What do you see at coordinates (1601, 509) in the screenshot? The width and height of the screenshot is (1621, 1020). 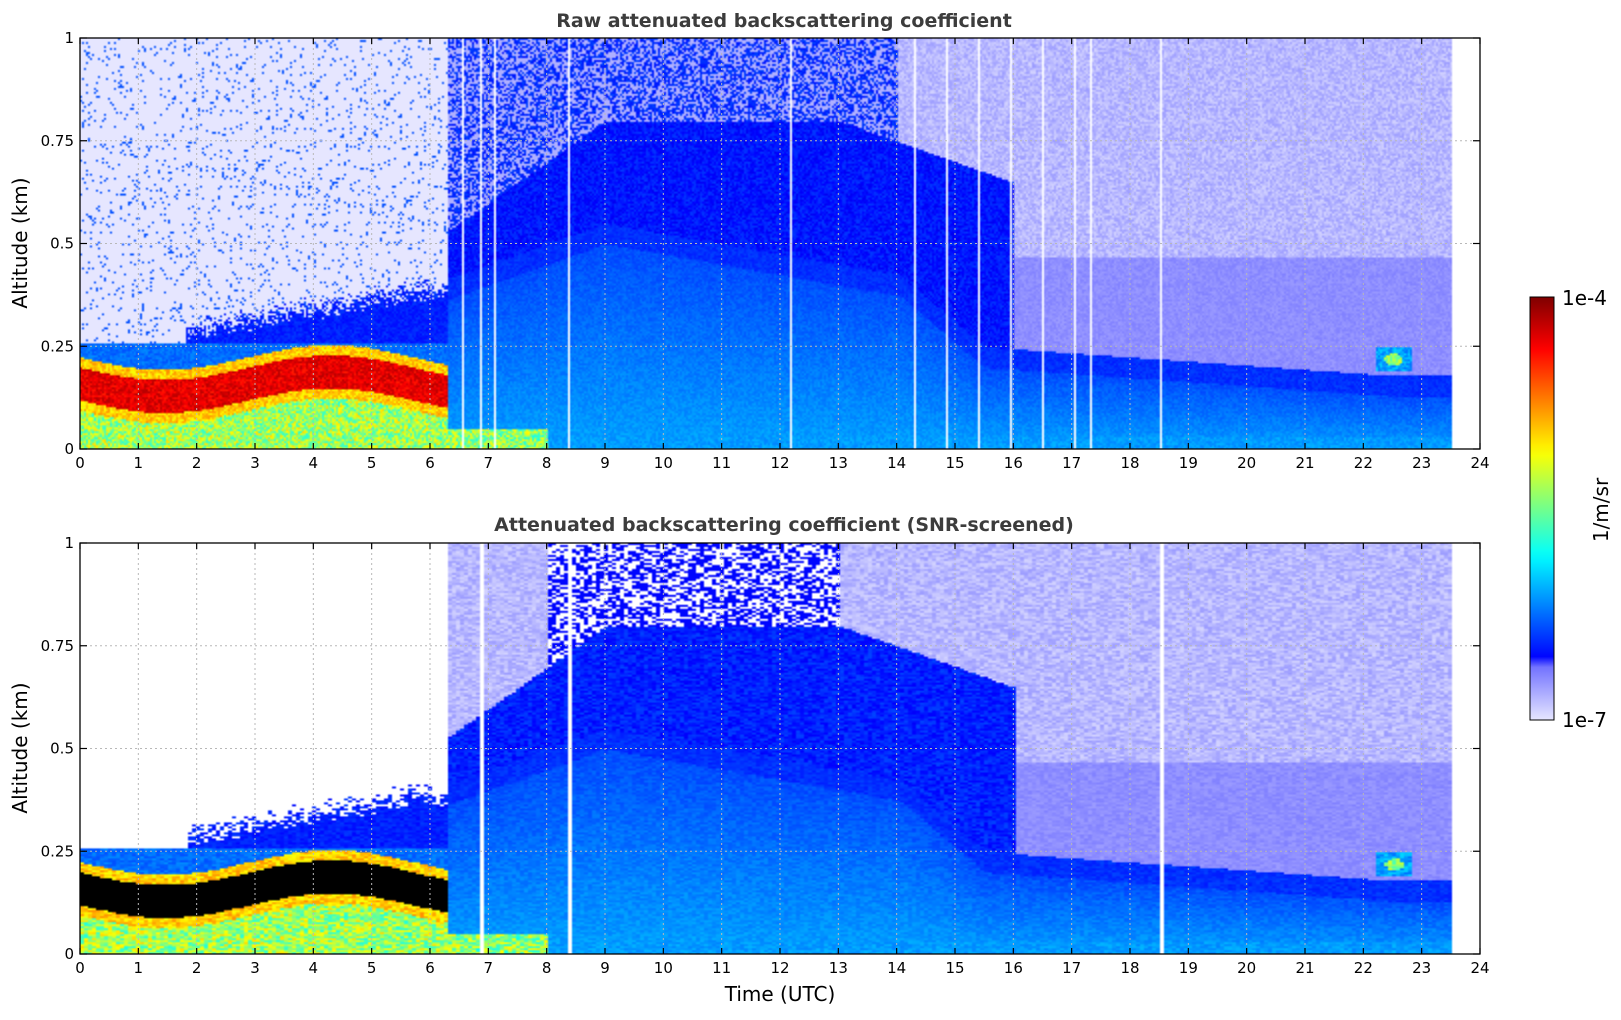 I see `colorbar-unit-label: 1/m/sr` at bounding box center [1601, 509].